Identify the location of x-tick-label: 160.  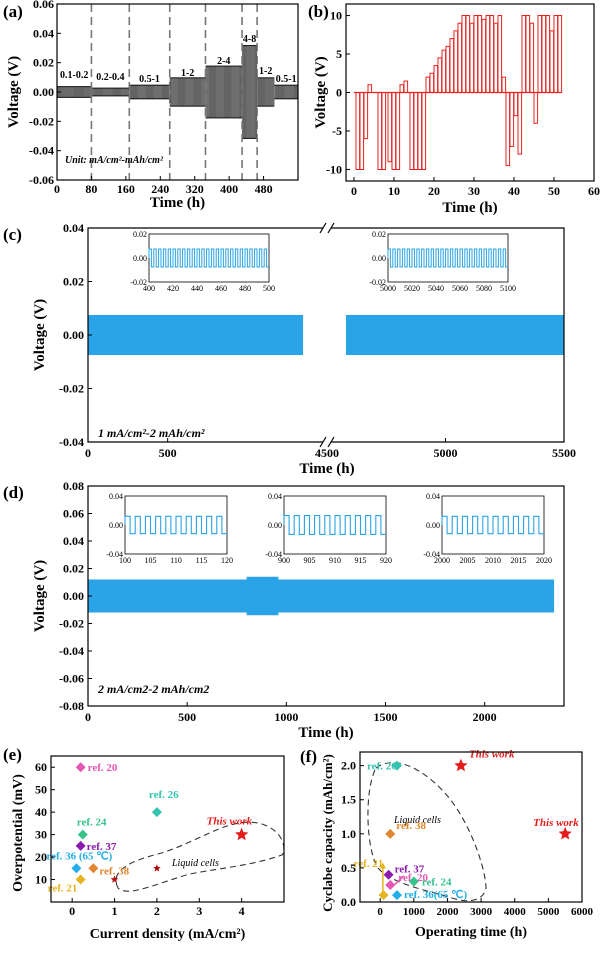
(126, 189).